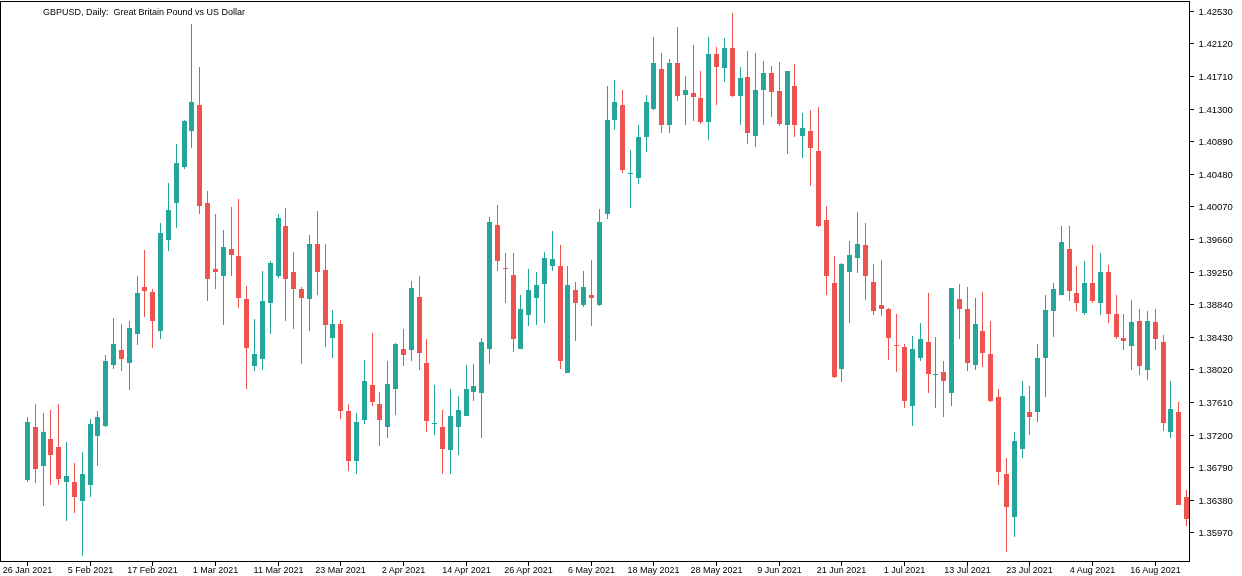 The height and width of the screenshot is (576, 1242). What do you see at coordinates (1215, 500) in the screenshot?
I see `y-tick-label: 1.36380` at bounding box center [1215, 500].